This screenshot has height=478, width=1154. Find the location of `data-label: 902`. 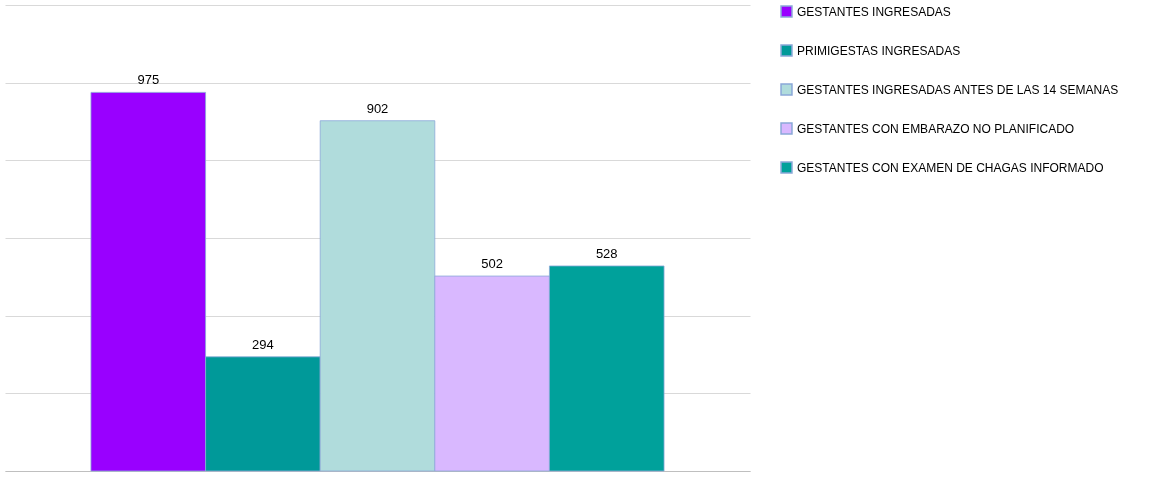

data-label: 902 is located at coordinates (377, 108).